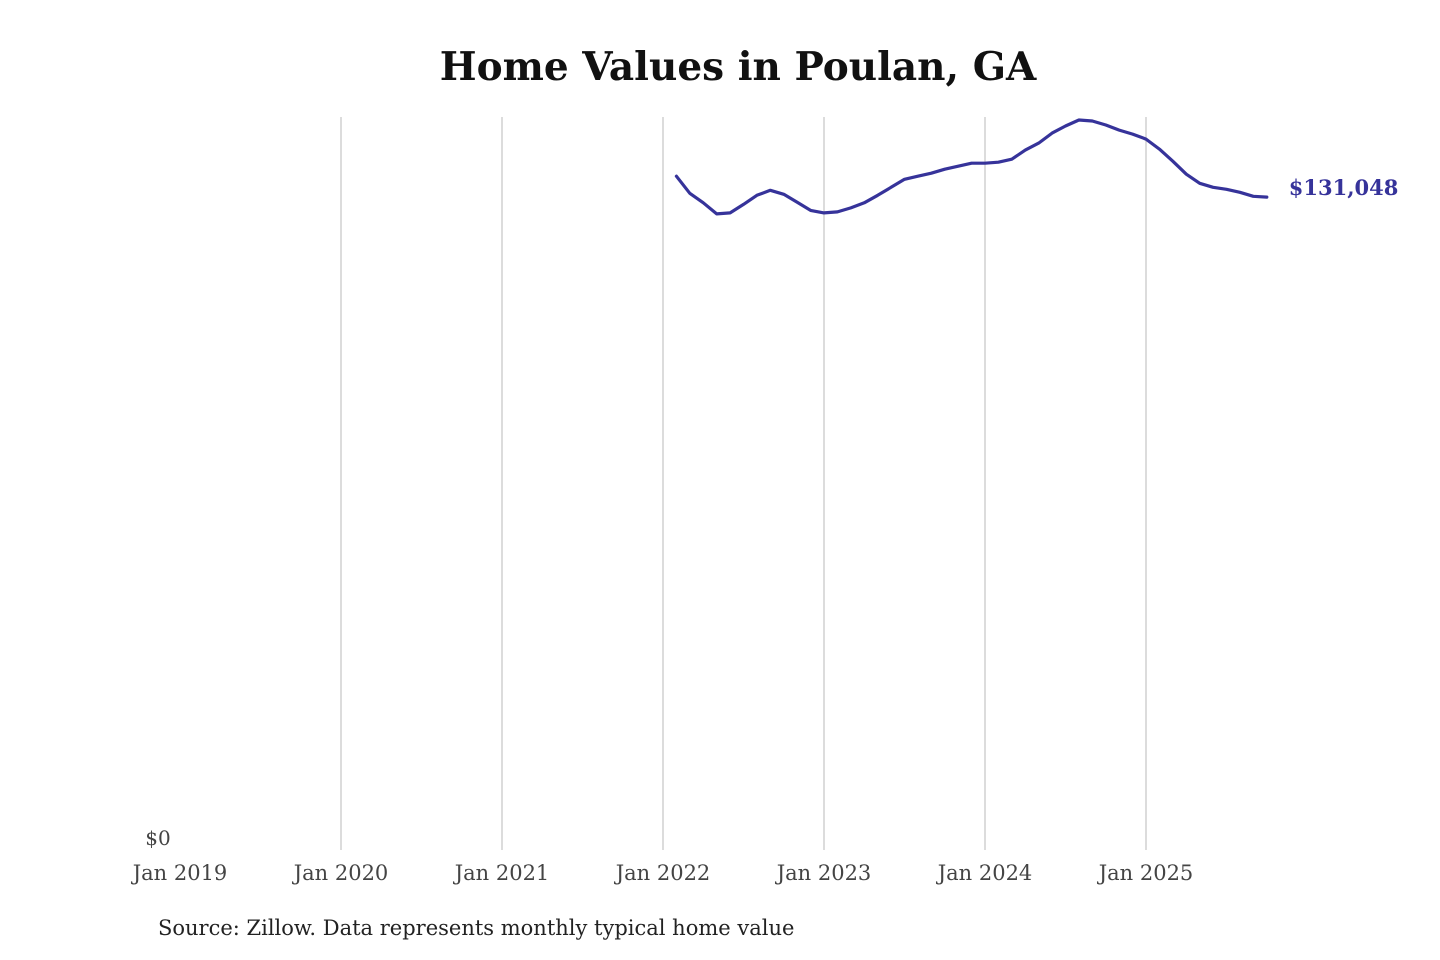 This screenshot has width=1440, height=960. I want to click on x-tick-label: Jan 2021, so click(501, 873).